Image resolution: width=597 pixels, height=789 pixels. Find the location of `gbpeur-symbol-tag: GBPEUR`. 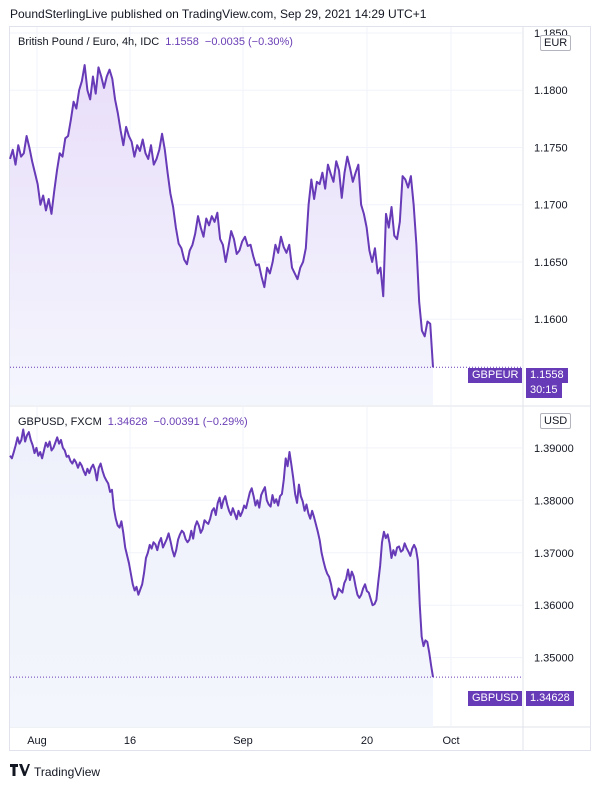

gbpeur-symbol-tag: GBPEUR is located at coordinates (495, 375).